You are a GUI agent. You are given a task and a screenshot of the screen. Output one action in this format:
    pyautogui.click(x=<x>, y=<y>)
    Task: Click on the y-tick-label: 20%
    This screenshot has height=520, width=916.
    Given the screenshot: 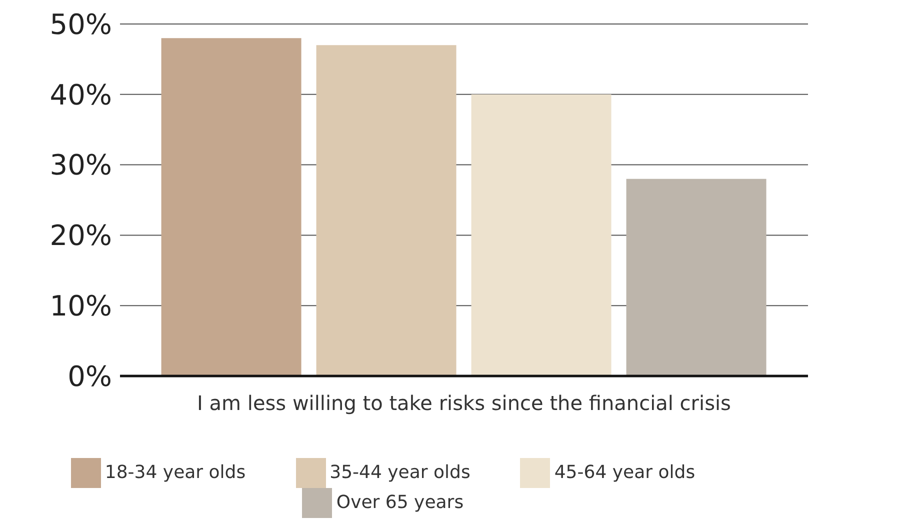 What is the action you would take?
    pyautogui.click(x=81, y=235)
    